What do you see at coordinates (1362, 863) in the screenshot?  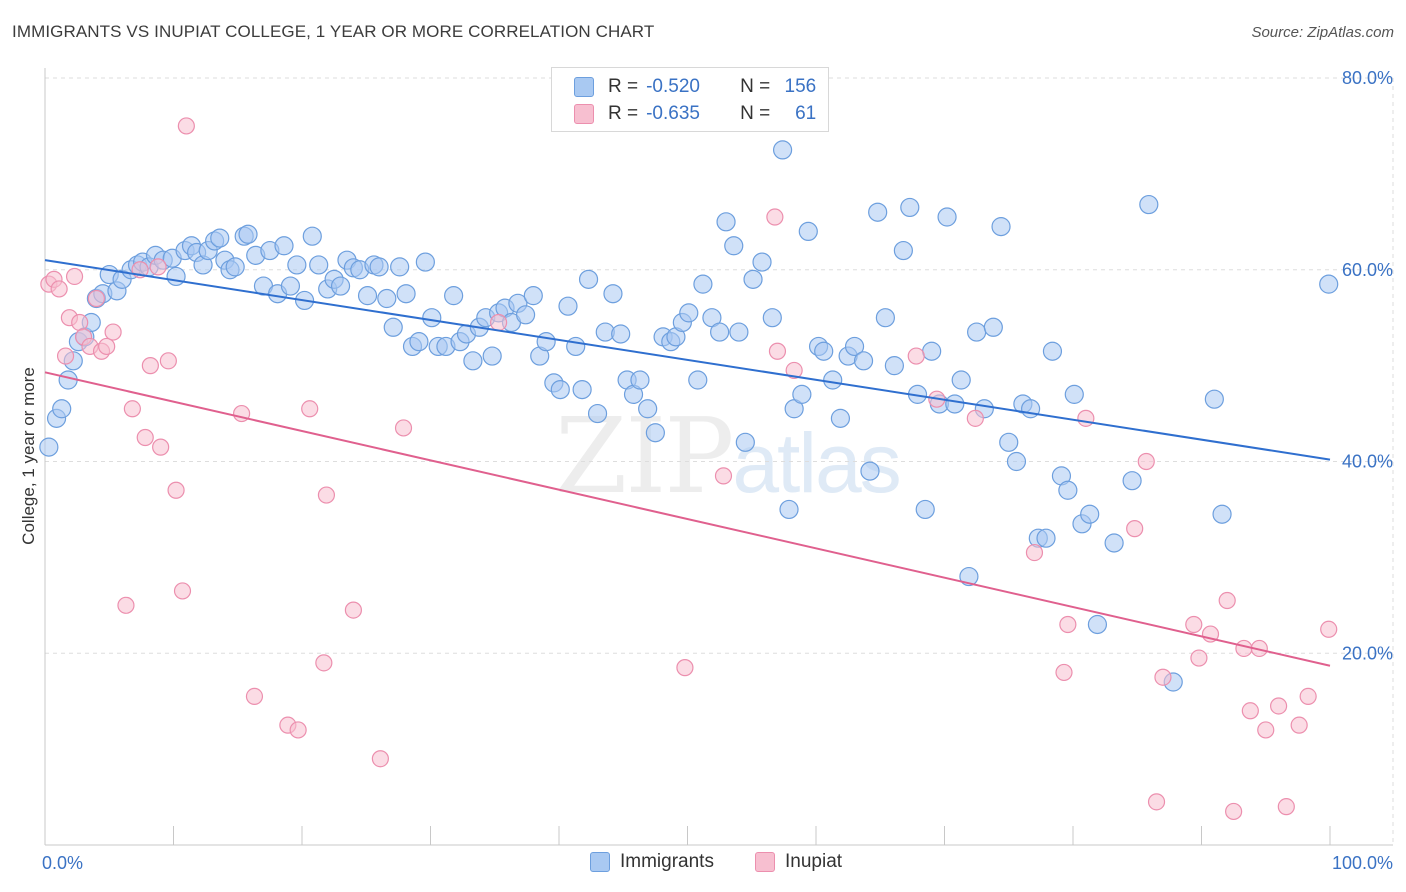 I see `x-tick-label: 100.0%` at bounding box center [1362, 863].